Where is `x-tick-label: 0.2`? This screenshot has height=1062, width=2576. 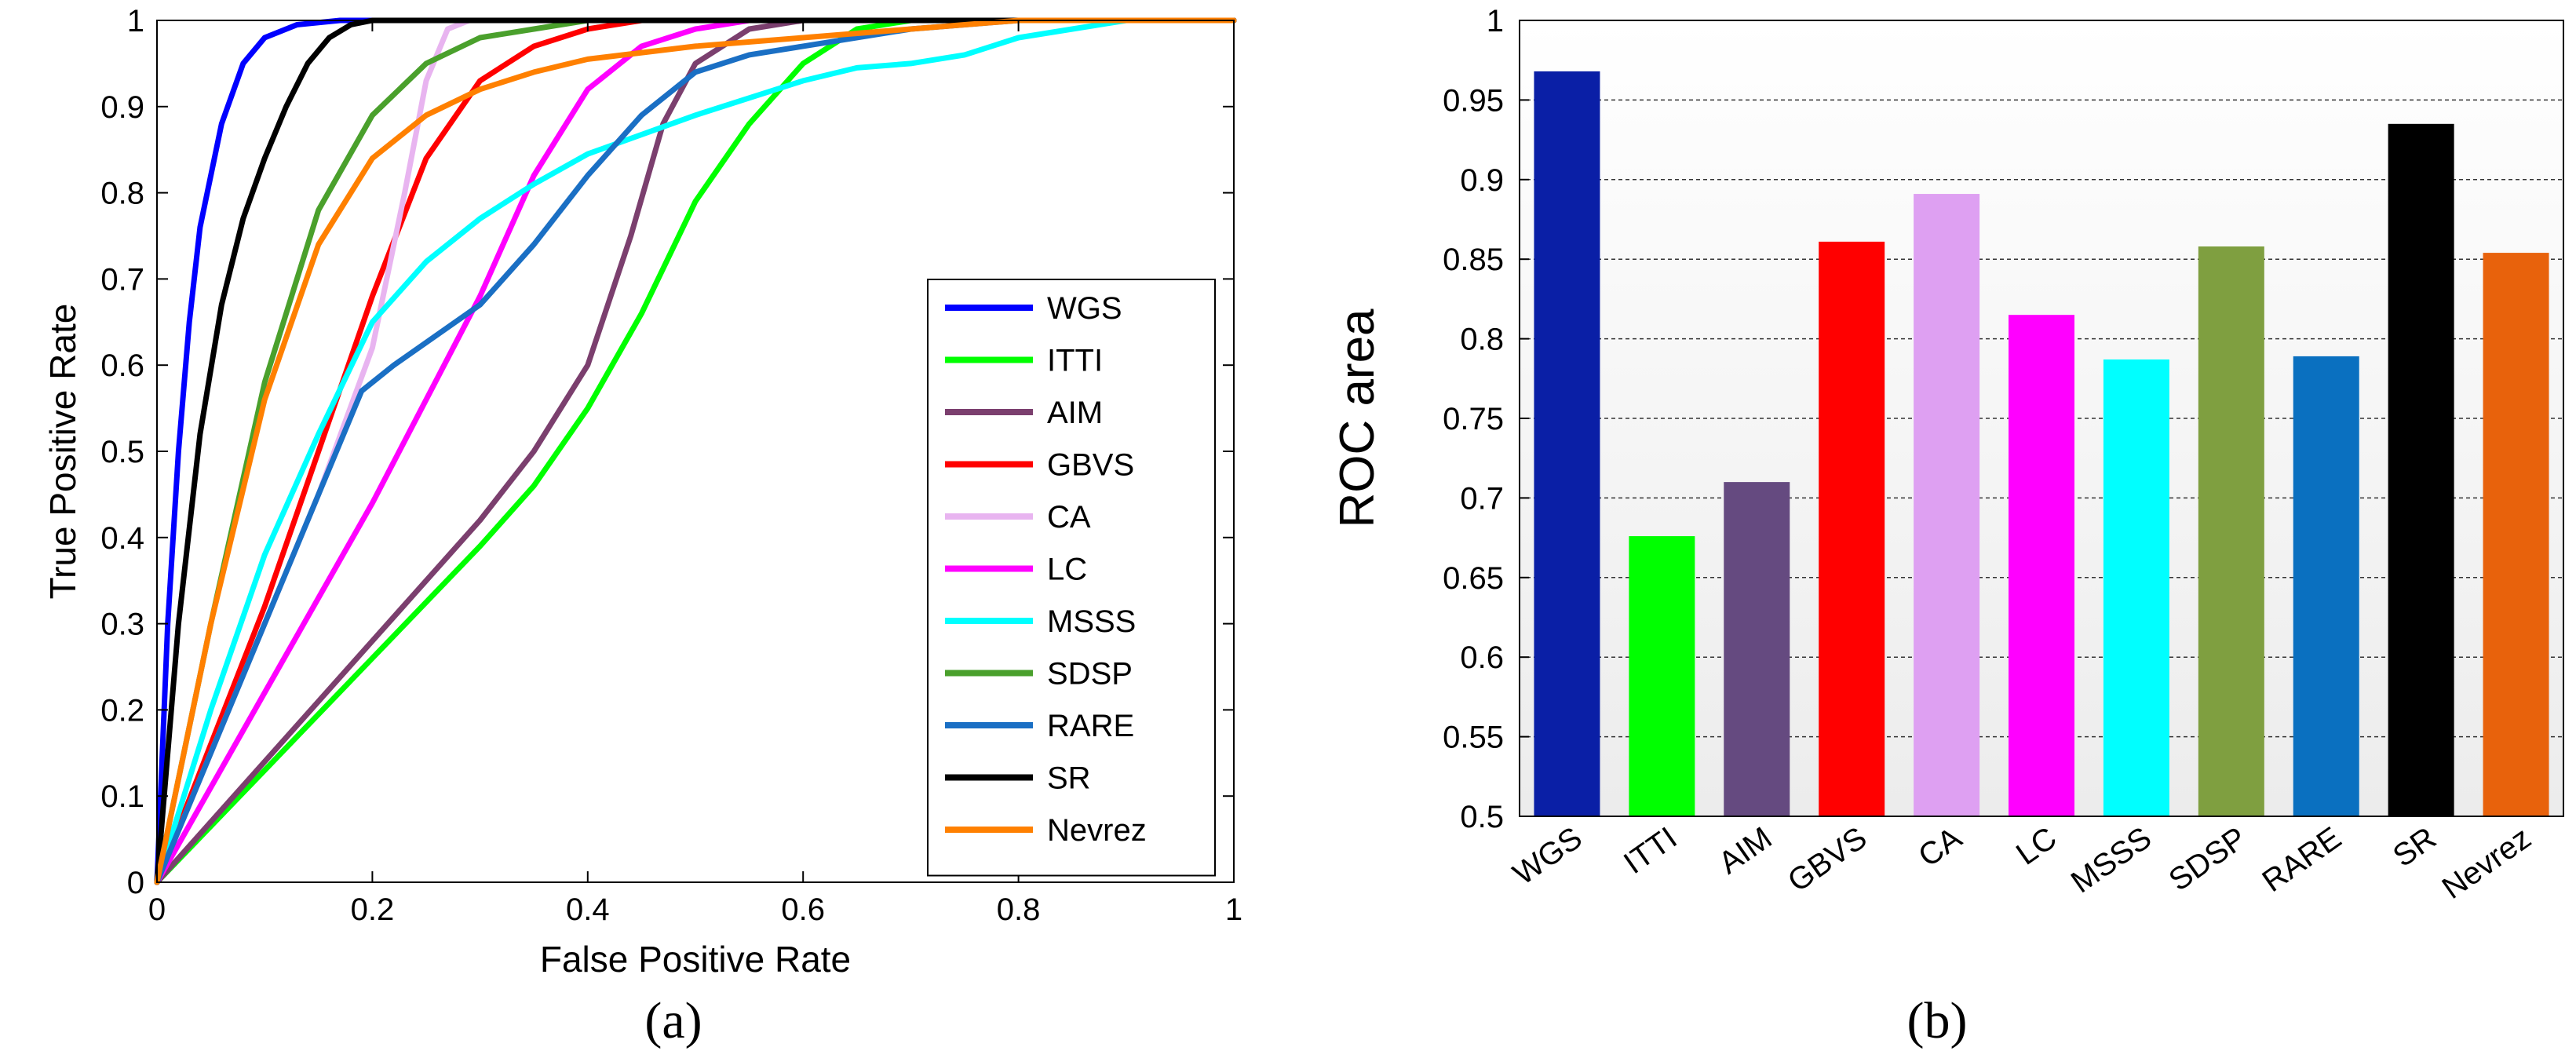
x-tick-label: 0.2 is located at coordinates (373, 909).